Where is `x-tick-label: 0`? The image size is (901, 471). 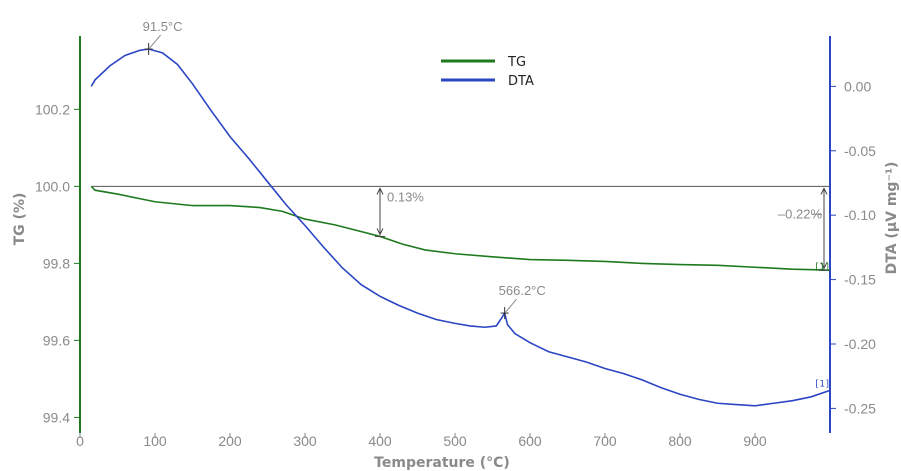 x-tick-label: 0 is located at coordinates (80, 441).